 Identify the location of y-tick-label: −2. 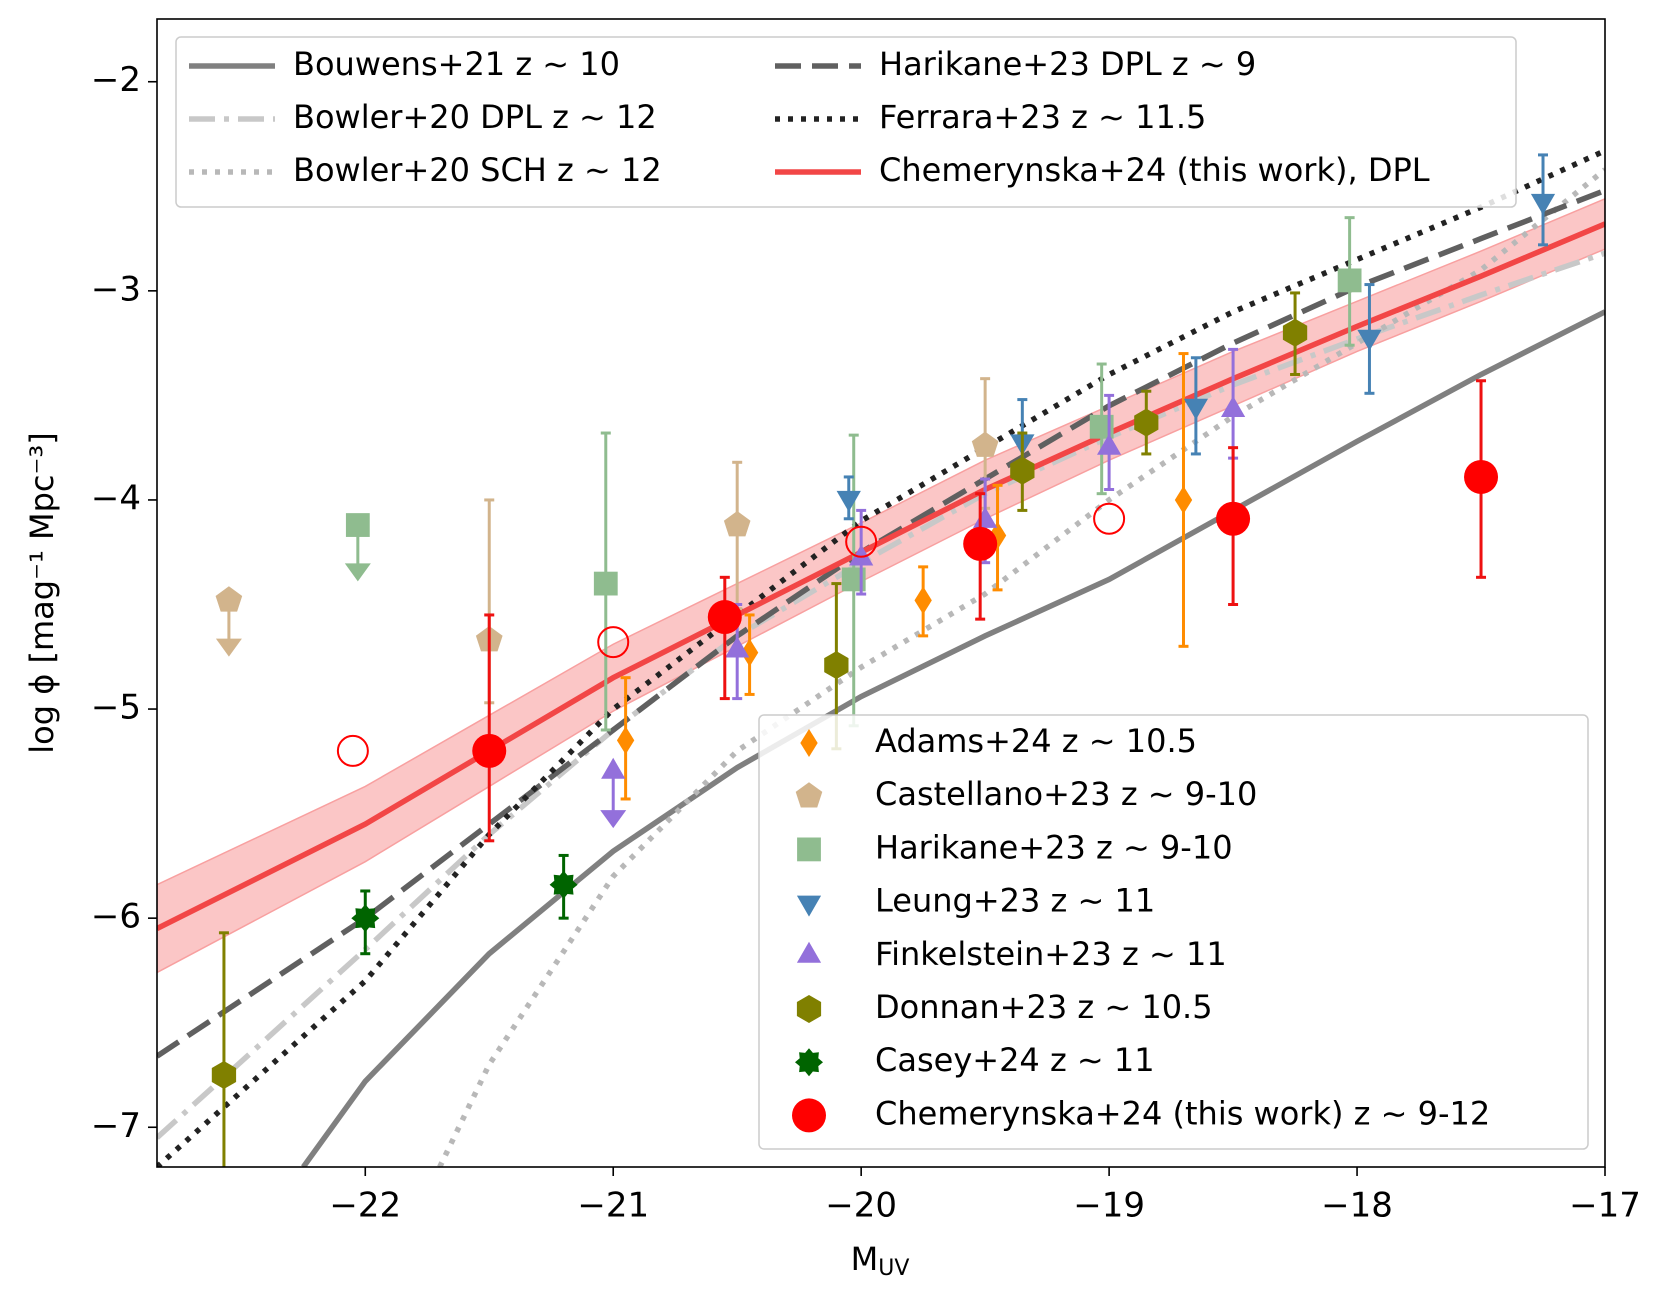
(116, 80).